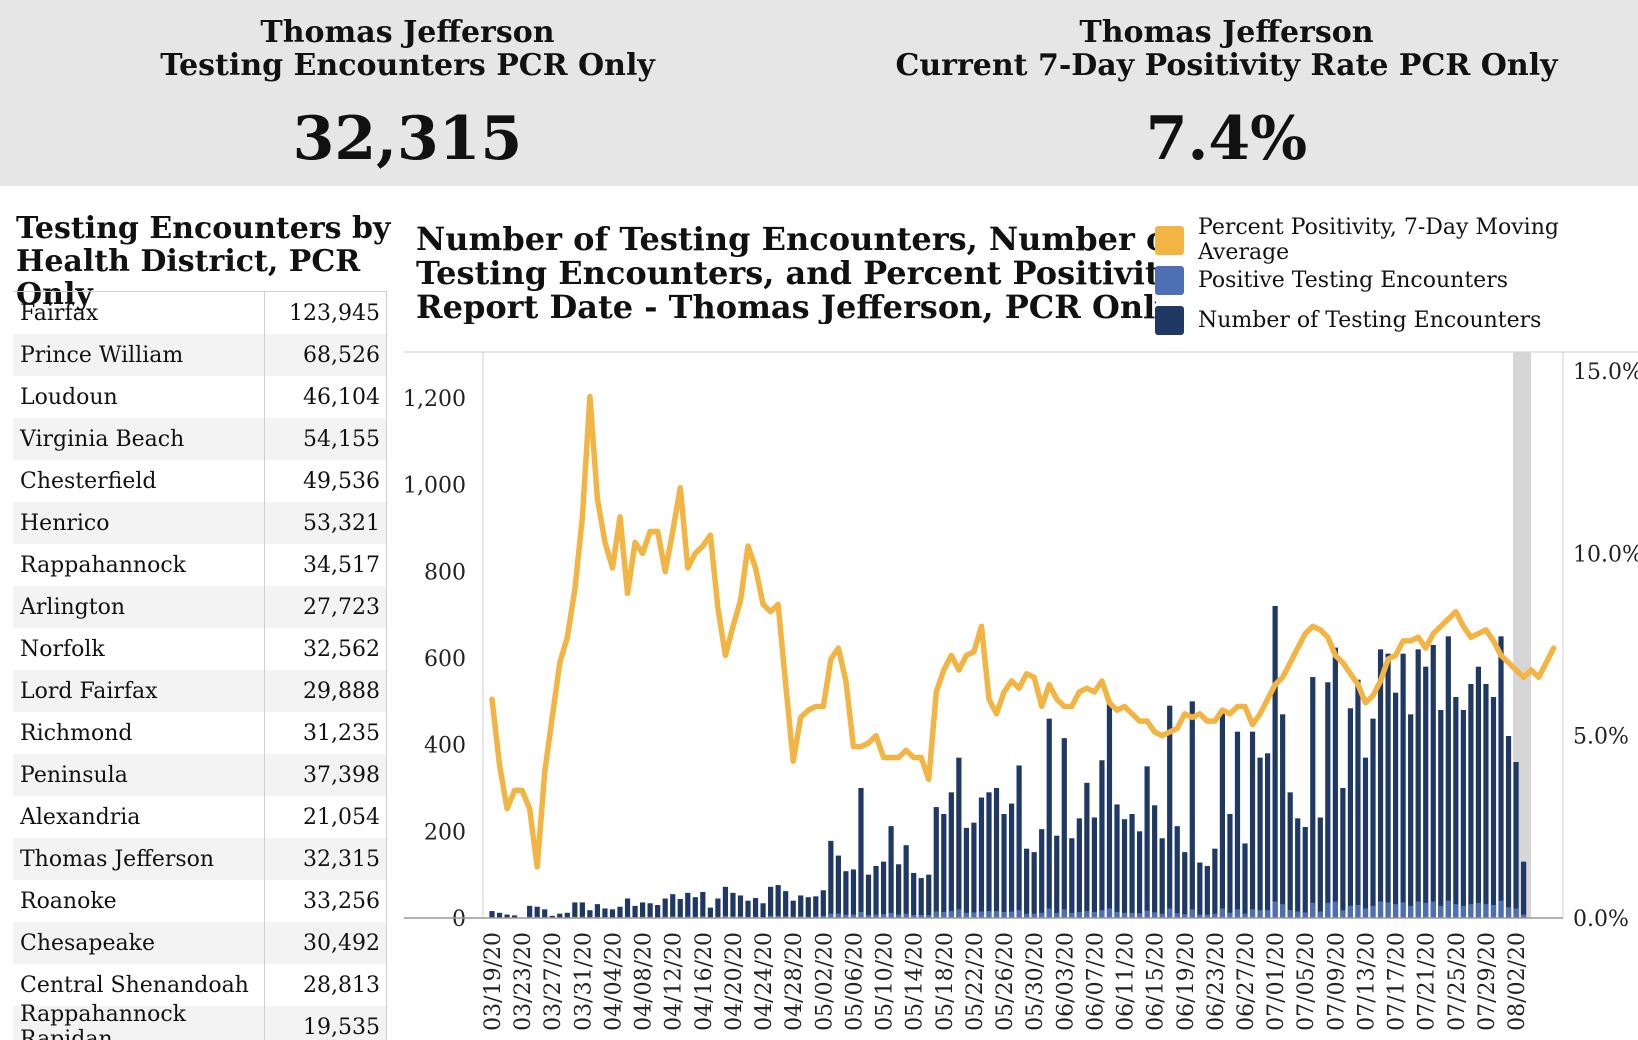 This screenshot has width=1638, height=1040. I want to click on district-name: Chesterfield, so click(139, 481).